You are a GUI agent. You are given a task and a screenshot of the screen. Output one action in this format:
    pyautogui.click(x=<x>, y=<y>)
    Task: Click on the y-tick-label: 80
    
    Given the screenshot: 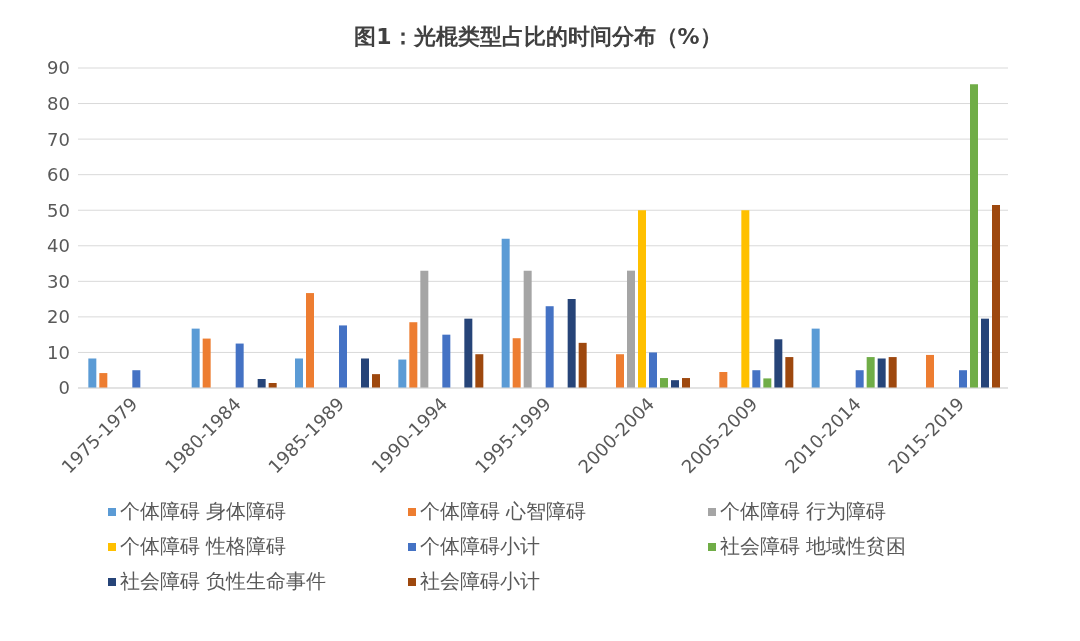 What is the action you would take?
    pyautogui.click(x=58, y=103)
    